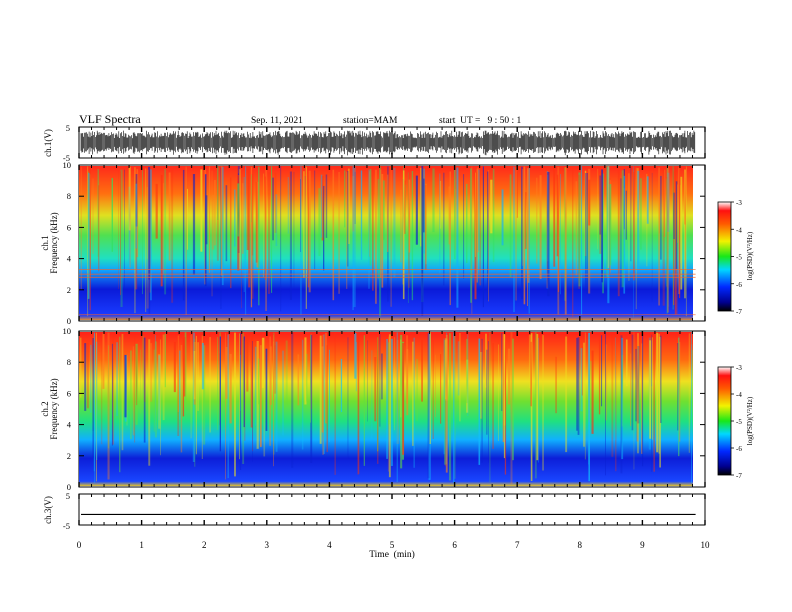 Image resolution: width=792 pixels, height=612 pixels. I want to click on ch1-spectrogram-lines, so click(387, 292).